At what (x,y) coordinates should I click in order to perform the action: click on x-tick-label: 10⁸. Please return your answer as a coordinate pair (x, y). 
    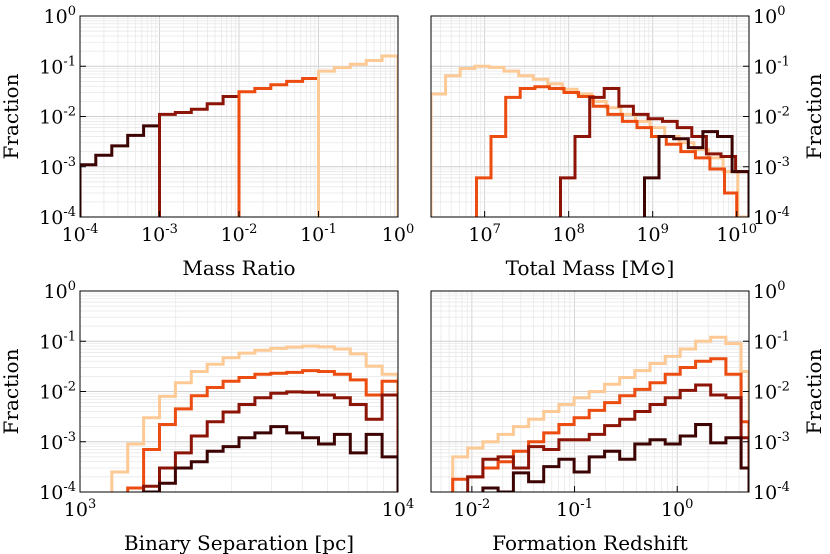
    Looking at the image, I should click on (568, 234).